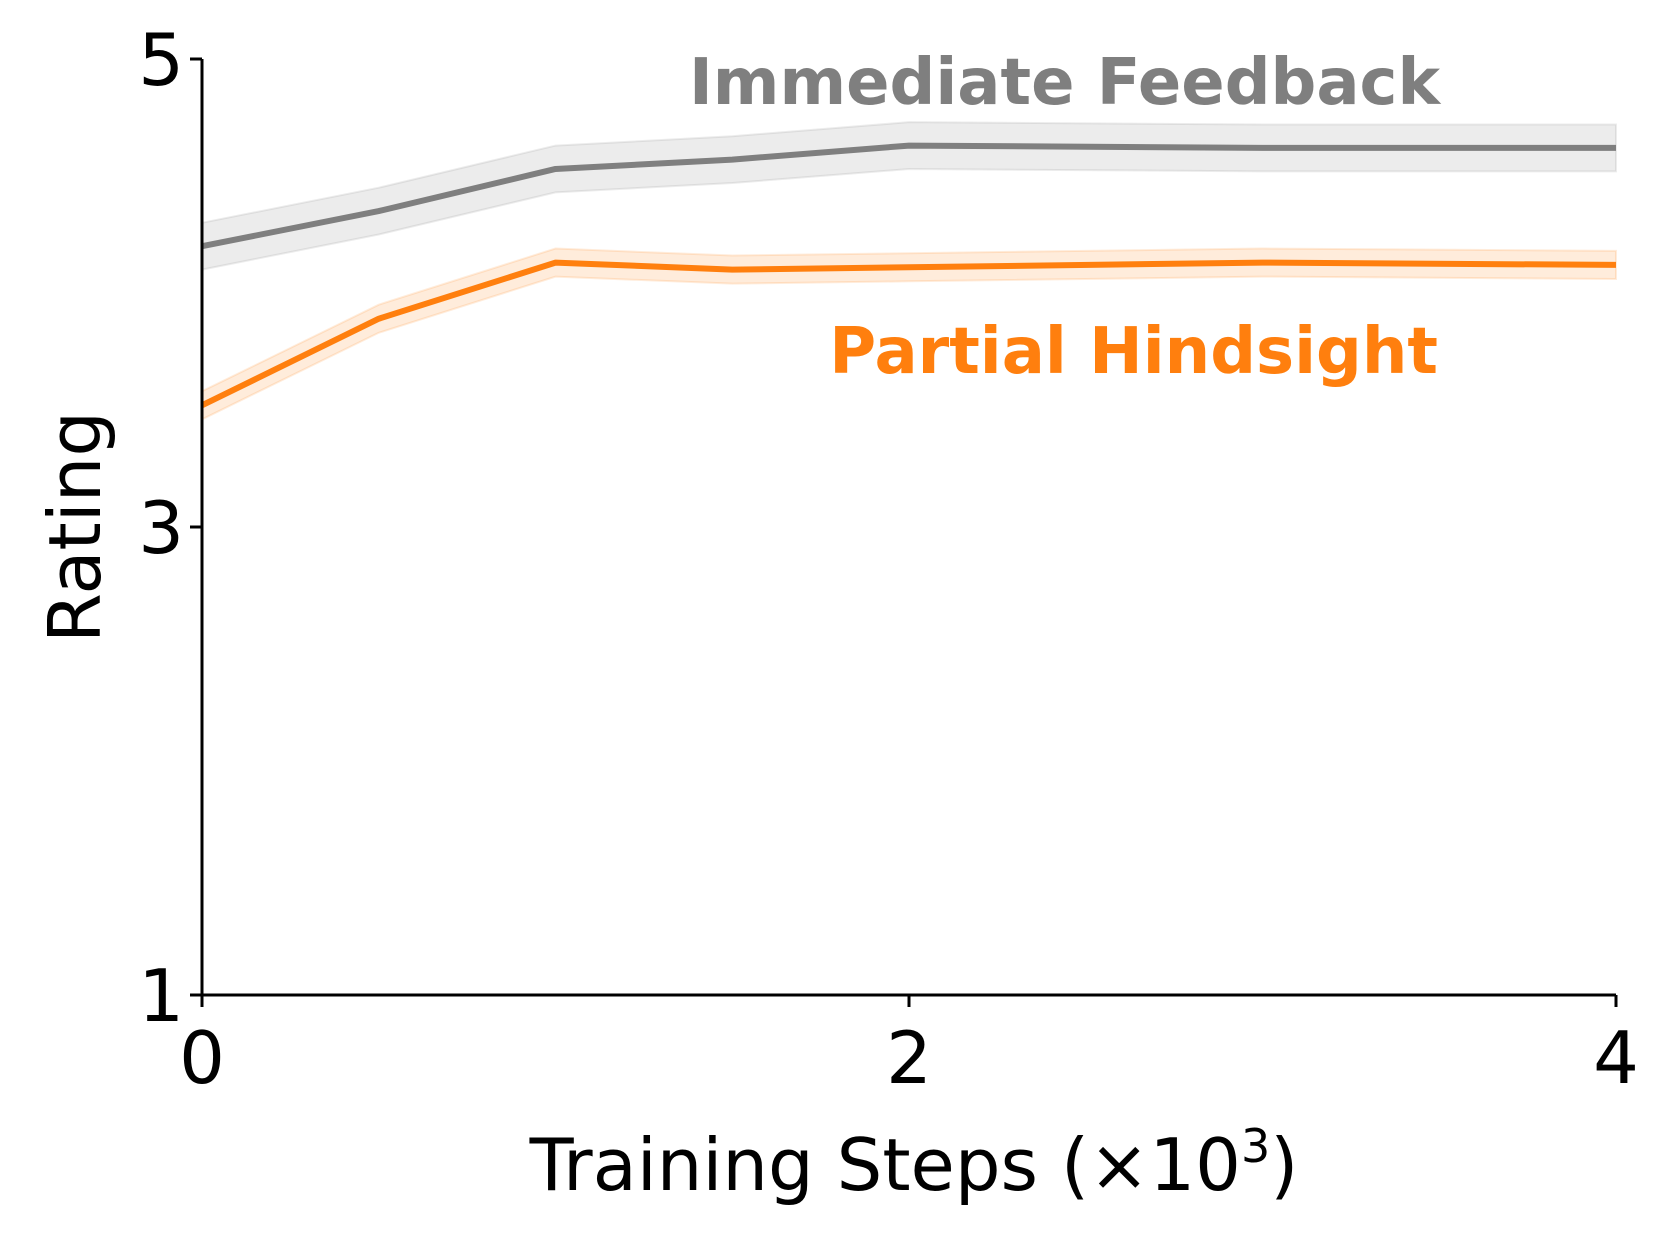  Describe the element at coordinates (1616, 1058) in the screenshot. I see `x-tick-label: 4` at that location.